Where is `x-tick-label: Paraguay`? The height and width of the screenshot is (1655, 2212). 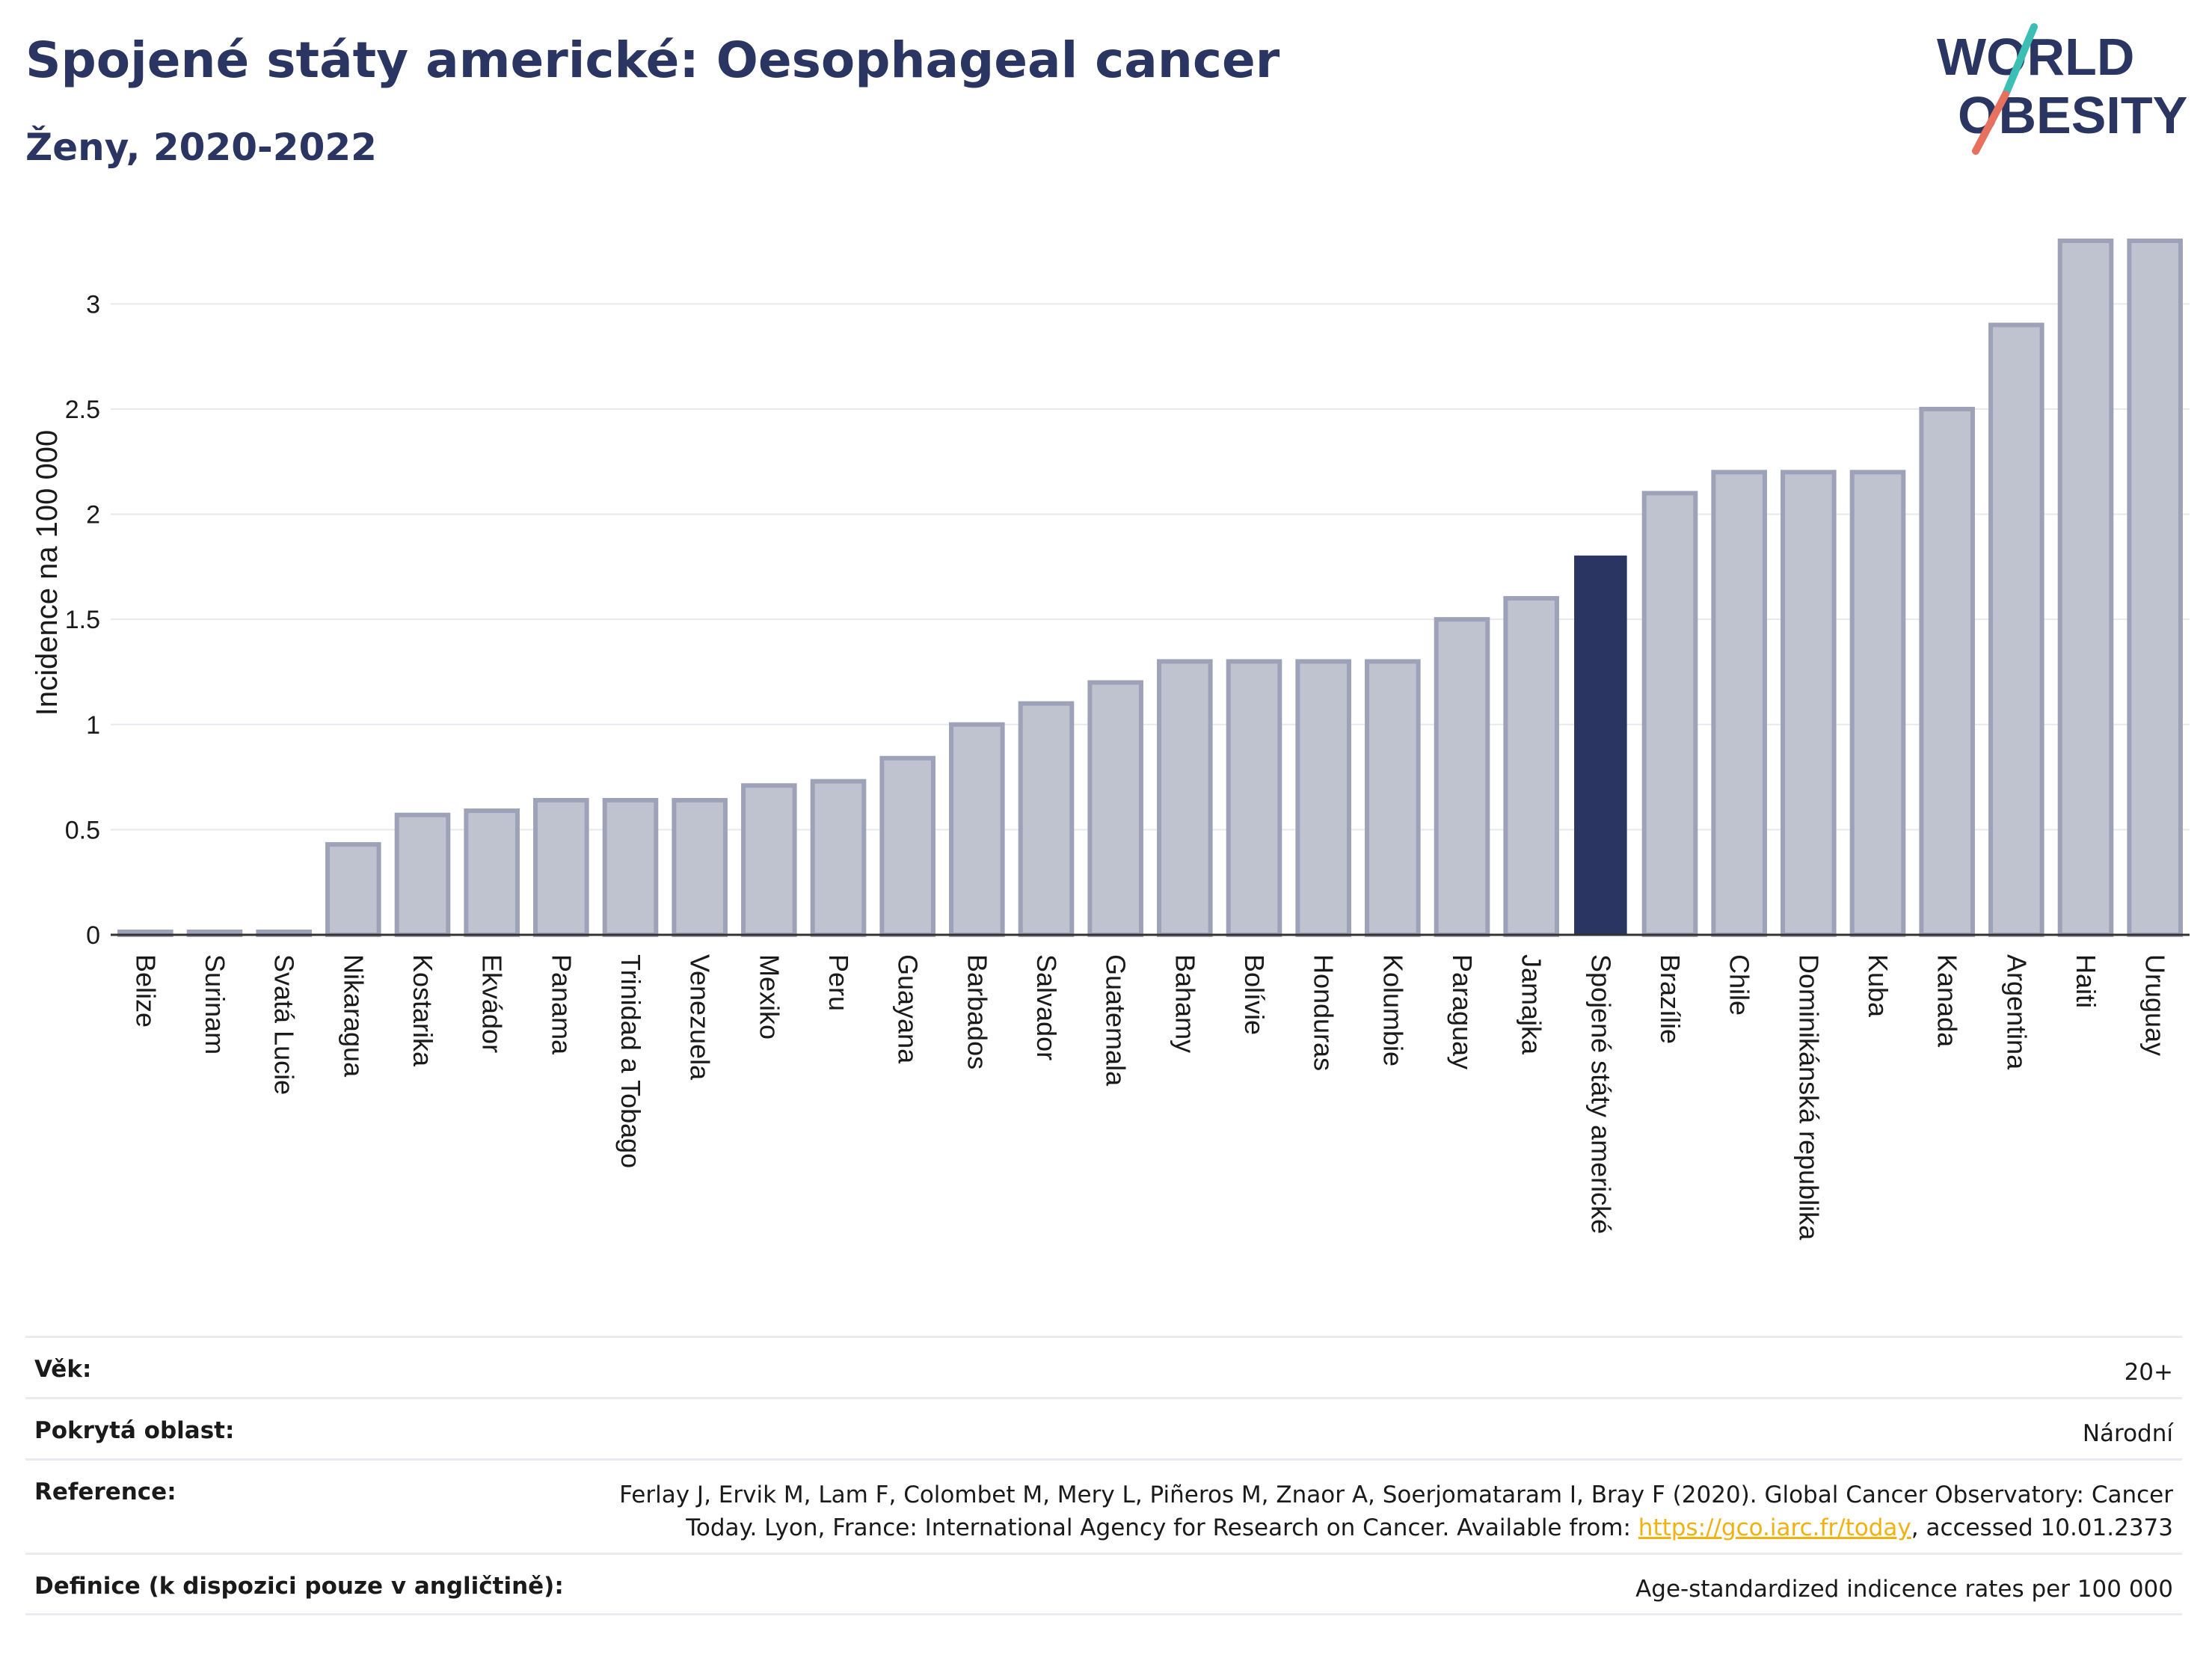
x-tick-label: Paraguay is located at coordinates (1462, 1011).